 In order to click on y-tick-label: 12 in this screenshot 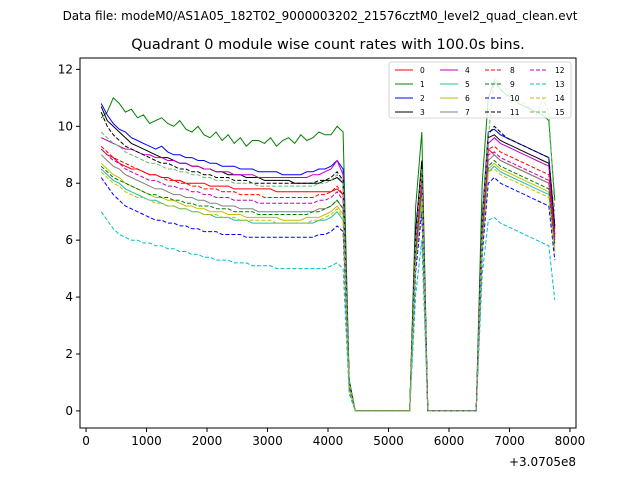, I will do `click(65, 69)`.